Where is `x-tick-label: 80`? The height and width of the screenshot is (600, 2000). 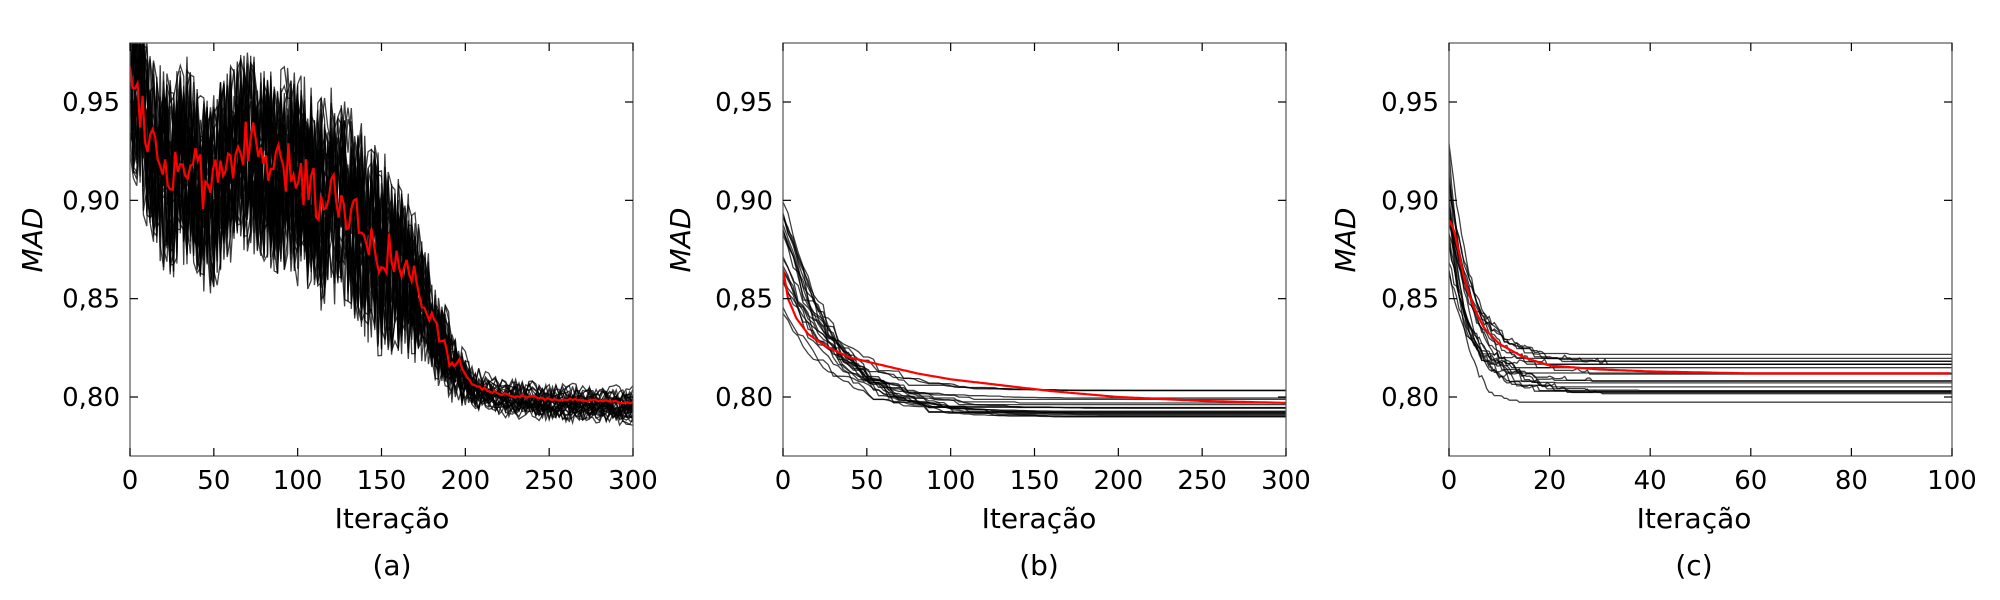
x-tick-label: 80 is located at coordinates (1851, 481).